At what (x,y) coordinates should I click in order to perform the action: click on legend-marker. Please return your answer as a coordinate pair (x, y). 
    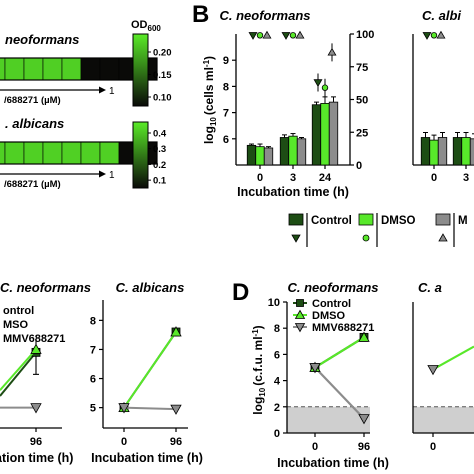
    Looking at the image, I should click on (300, 314).